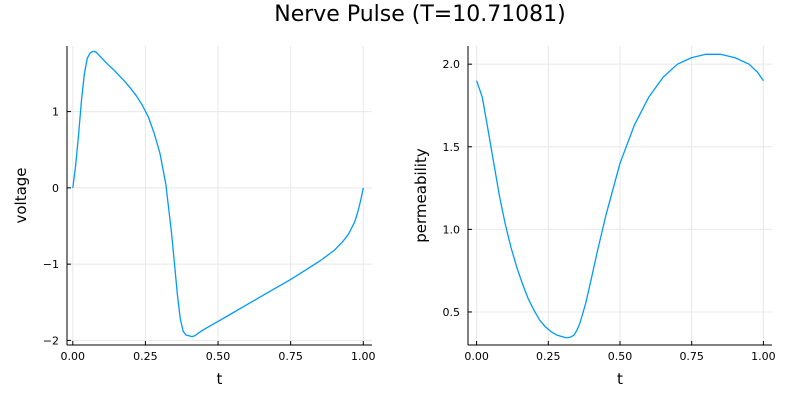  I want to click on permeability-y-tick-label: 2.0, so click(452, 64).